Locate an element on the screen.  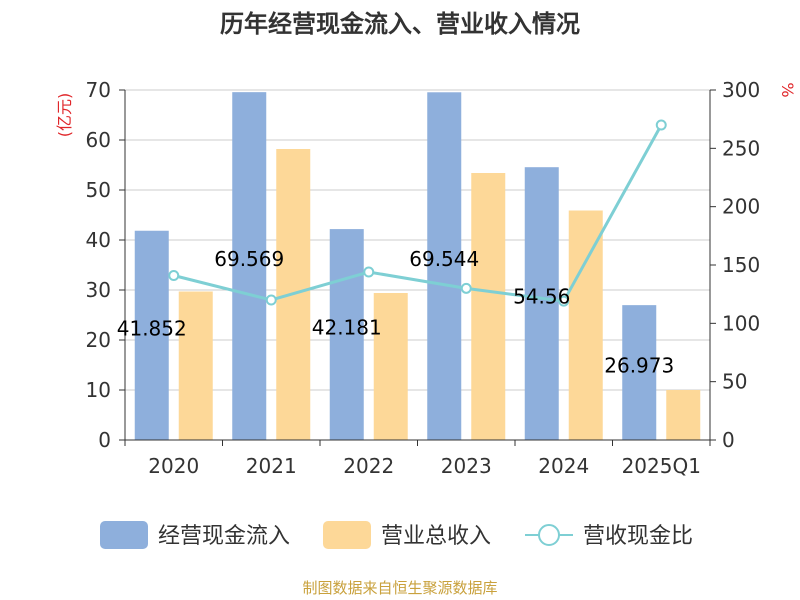
left-axis-tick-label: 70 is located at coordinates (98, 90).